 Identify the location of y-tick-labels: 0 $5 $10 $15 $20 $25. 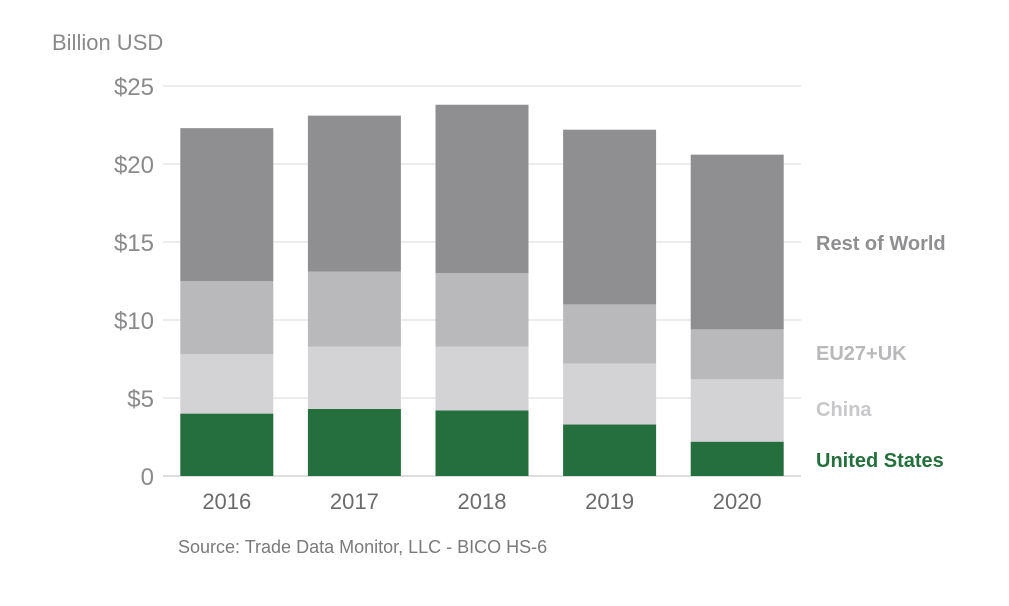
(134, 282).